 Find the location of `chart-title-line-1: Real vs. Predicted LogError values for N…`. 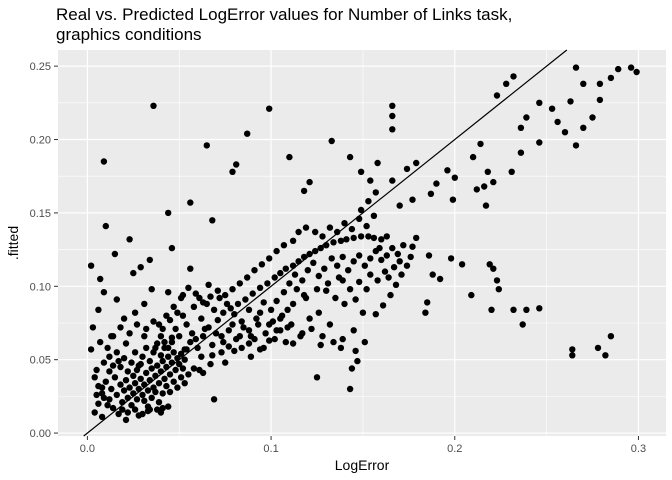

chart-title-line-1: Real vs. Predicted LogError values for N… is located at coordinates (284, 14).